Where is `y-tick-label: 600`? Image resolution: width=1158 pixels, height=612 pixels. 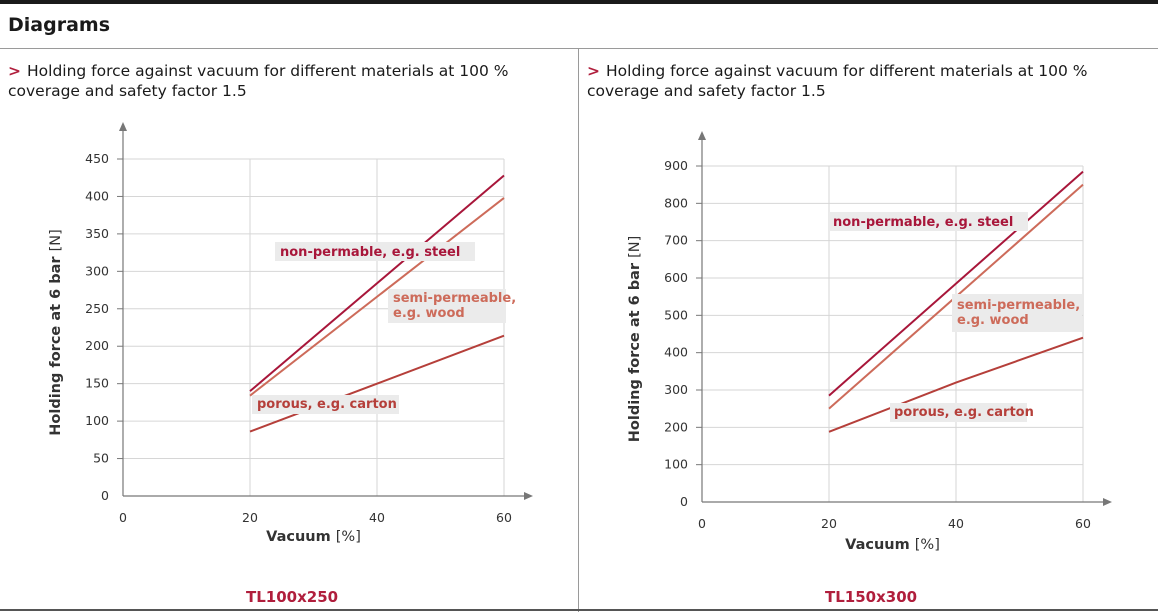 y-tick-label: 600 is located at coordinates (676, 277).